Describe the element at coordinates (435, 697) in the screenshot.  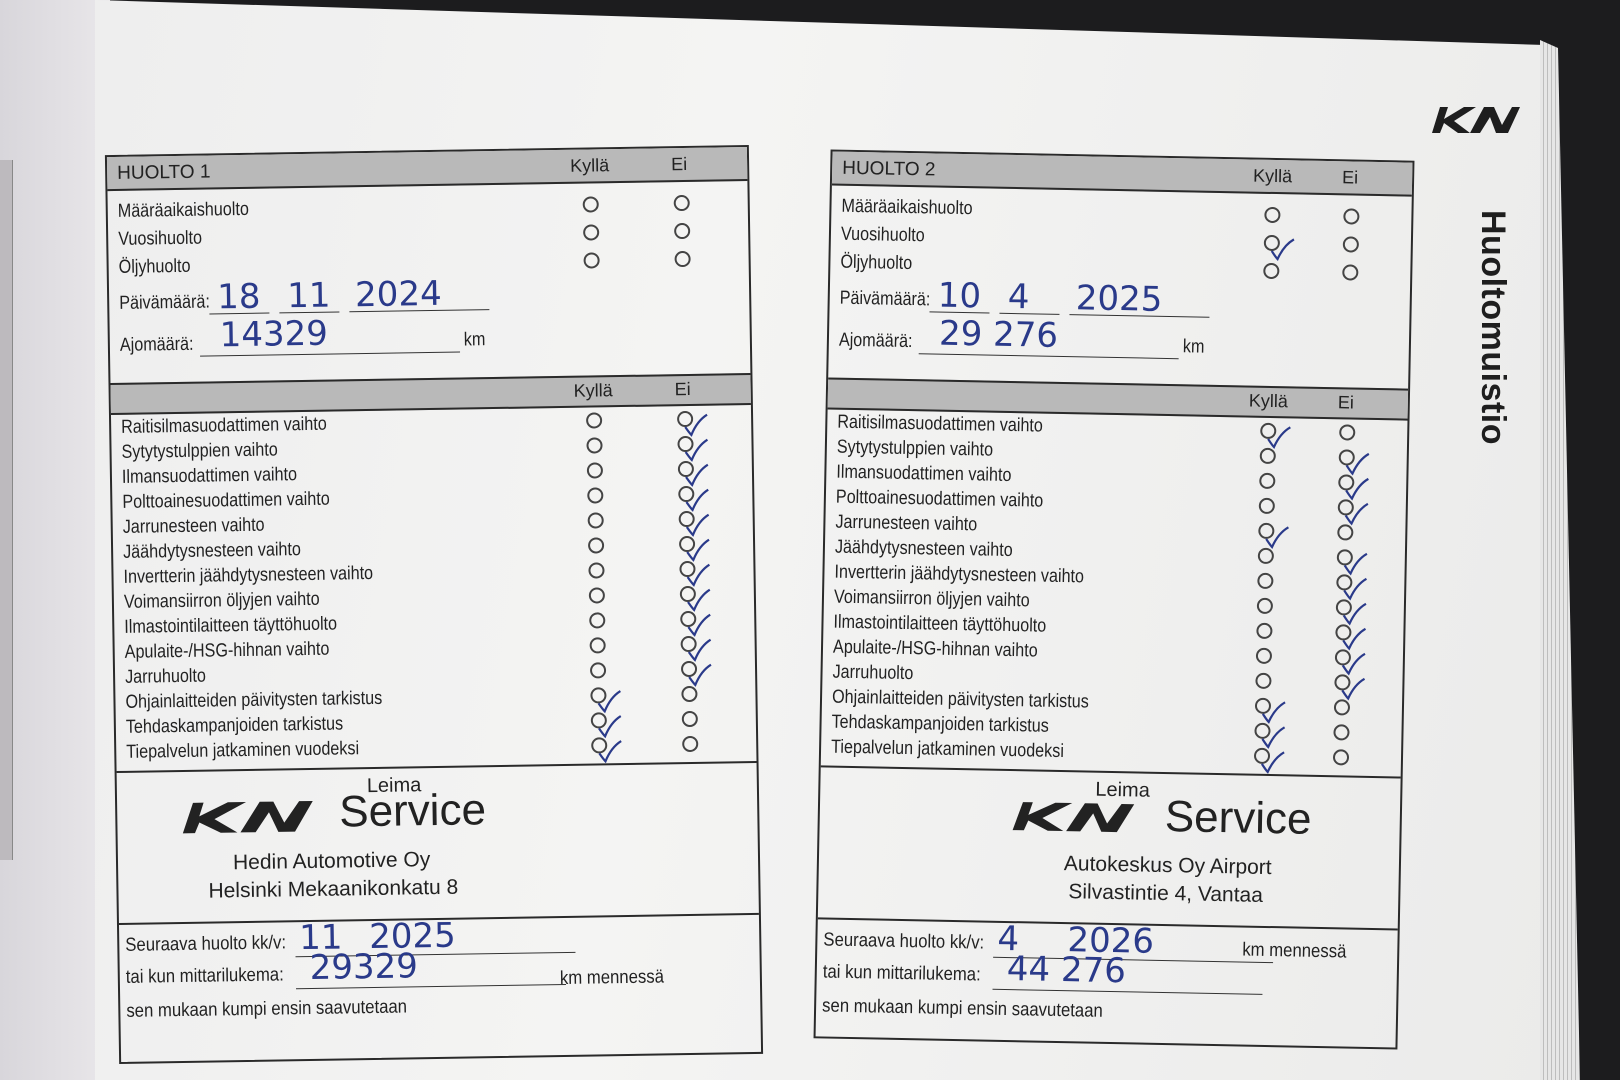
I see `task-row: Ohjainlaitteiden päivitysten tarkistus` at that location.